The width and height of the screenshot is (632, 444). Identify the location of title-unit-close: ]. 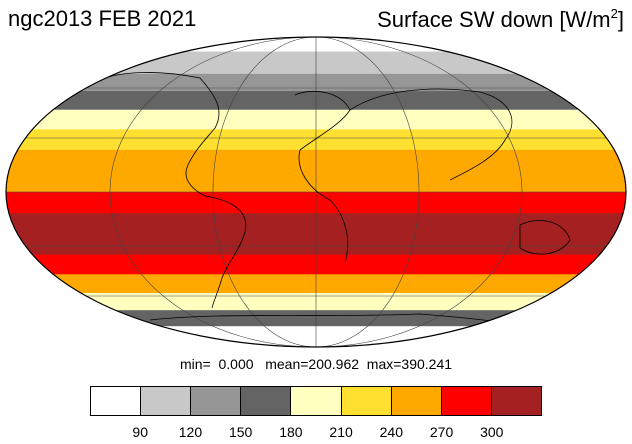
(620, 19).